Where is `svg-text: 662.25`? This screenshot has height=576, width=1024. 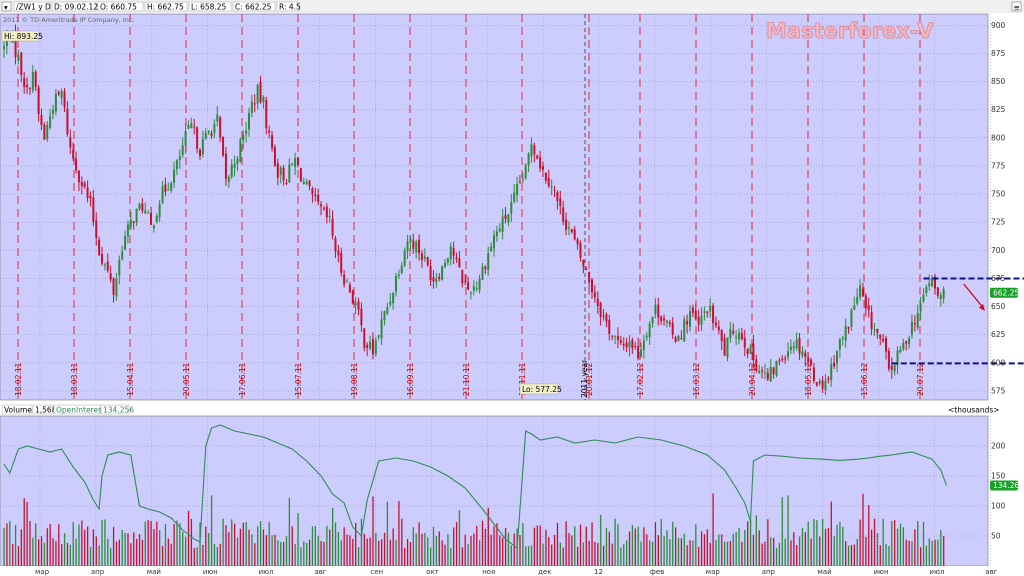
svg-text: 662.25 is located at coordinates (1006, 292).